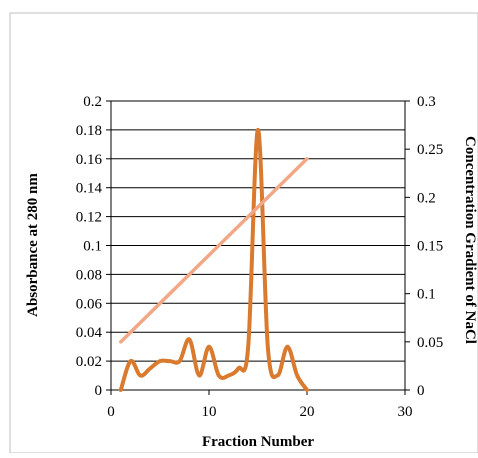 The width and height of the screenshot is (478, 458). I want to click on x-tick-label: 0, so click(111, 412).